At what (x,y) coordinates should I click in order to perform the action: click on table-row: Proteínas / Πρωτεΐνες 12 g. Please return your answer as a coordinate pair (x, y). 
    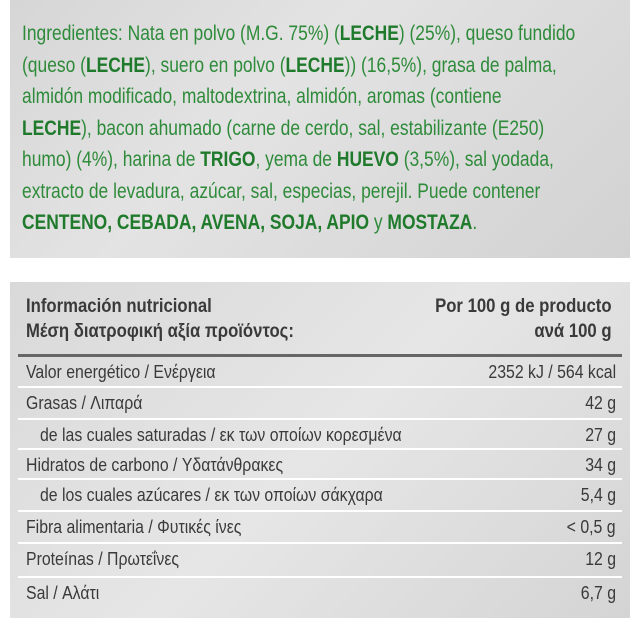
    Looking at the image, I should click on (320, 558).